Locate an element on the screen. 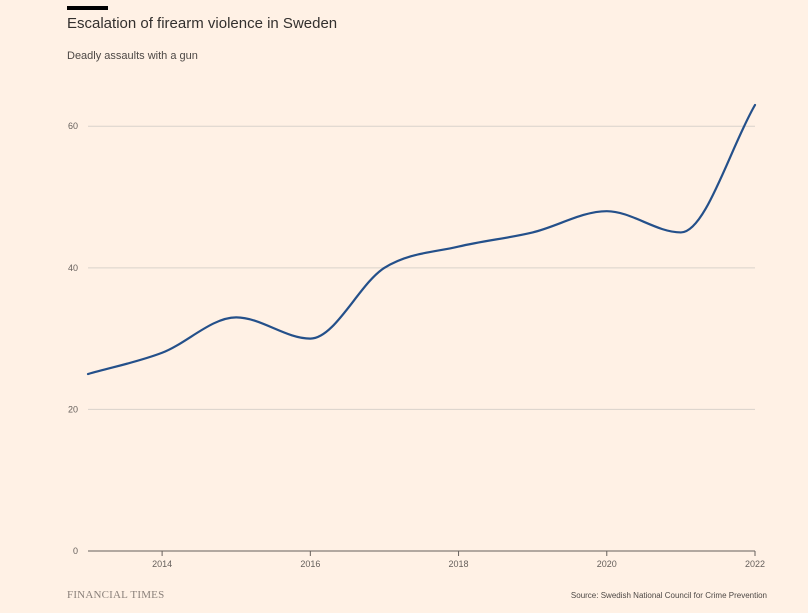  y-tick-label: 0 is located at coordinates (75, 551).